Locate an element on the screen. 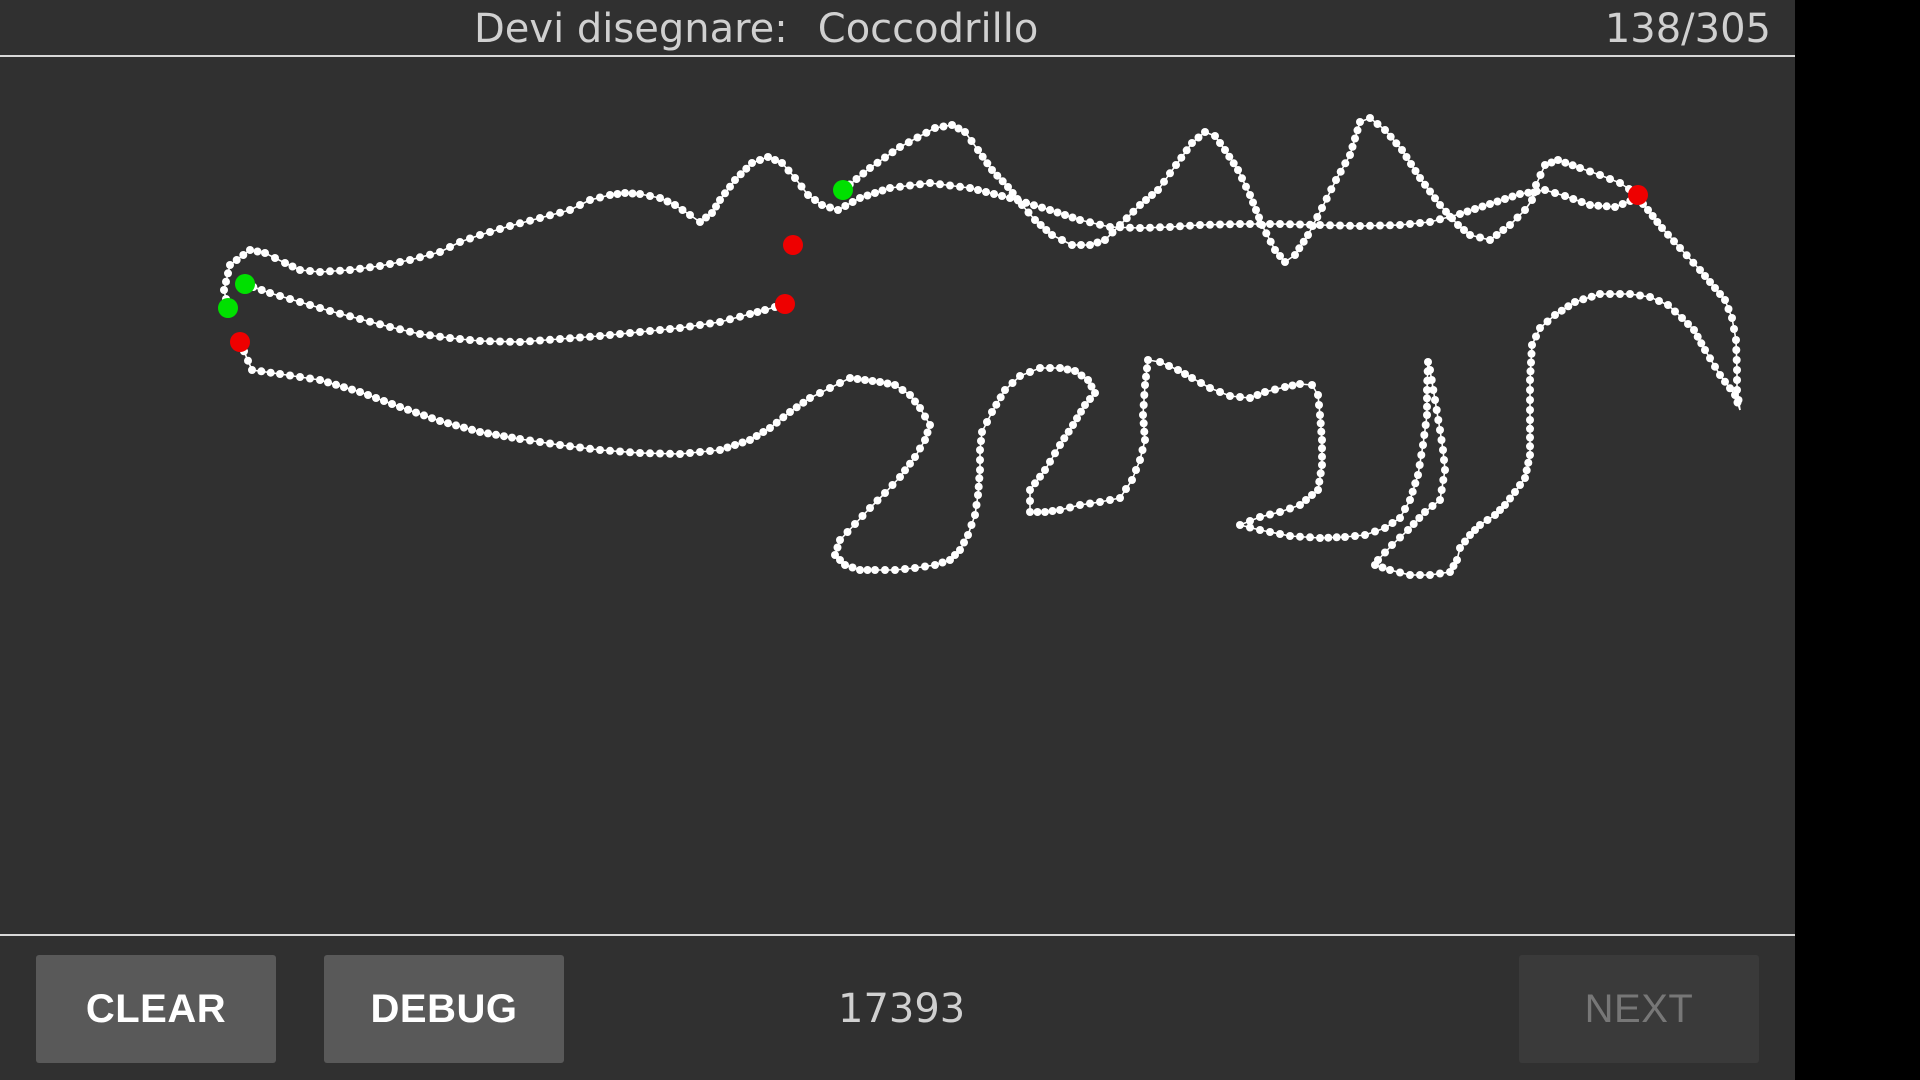 This screenshot has height=1080, width=1920. target-word: Coccodrillo is located at coordinates (928, 29).